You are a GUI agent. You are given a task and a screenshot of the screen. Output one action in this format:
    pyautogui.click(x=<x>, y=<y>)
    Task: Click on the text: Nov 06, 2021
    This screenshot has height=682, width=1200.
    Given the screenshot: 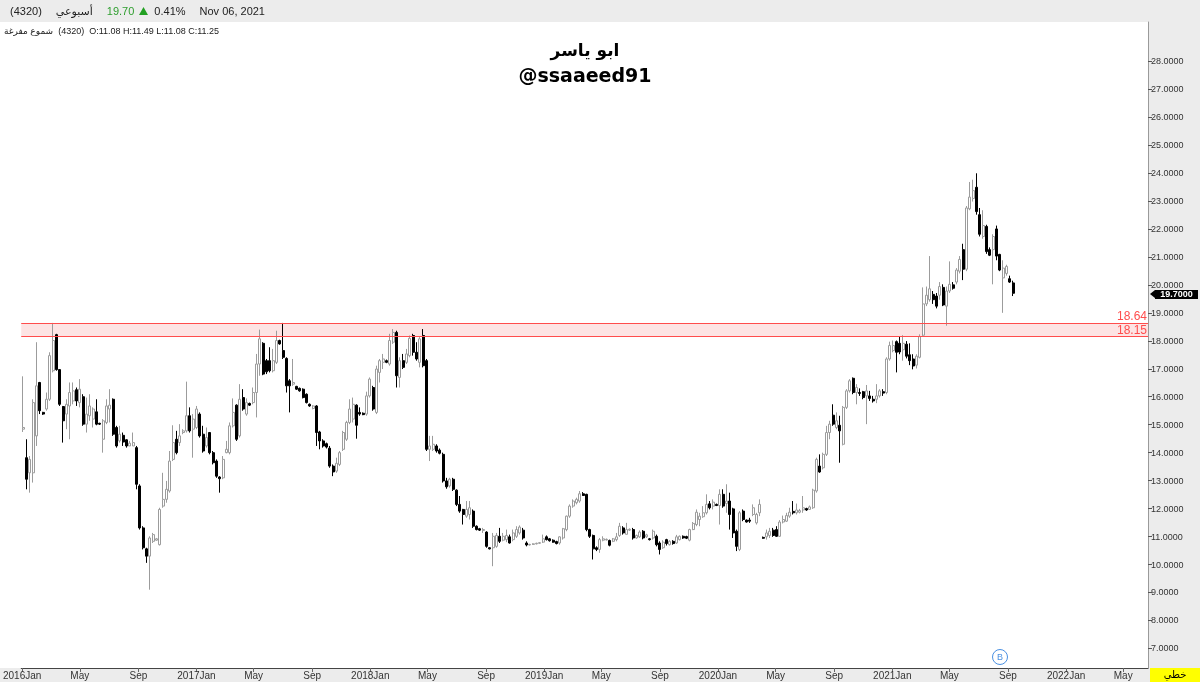 What is the action you would take?
    pyautogui.click(x=232, y=11)
    